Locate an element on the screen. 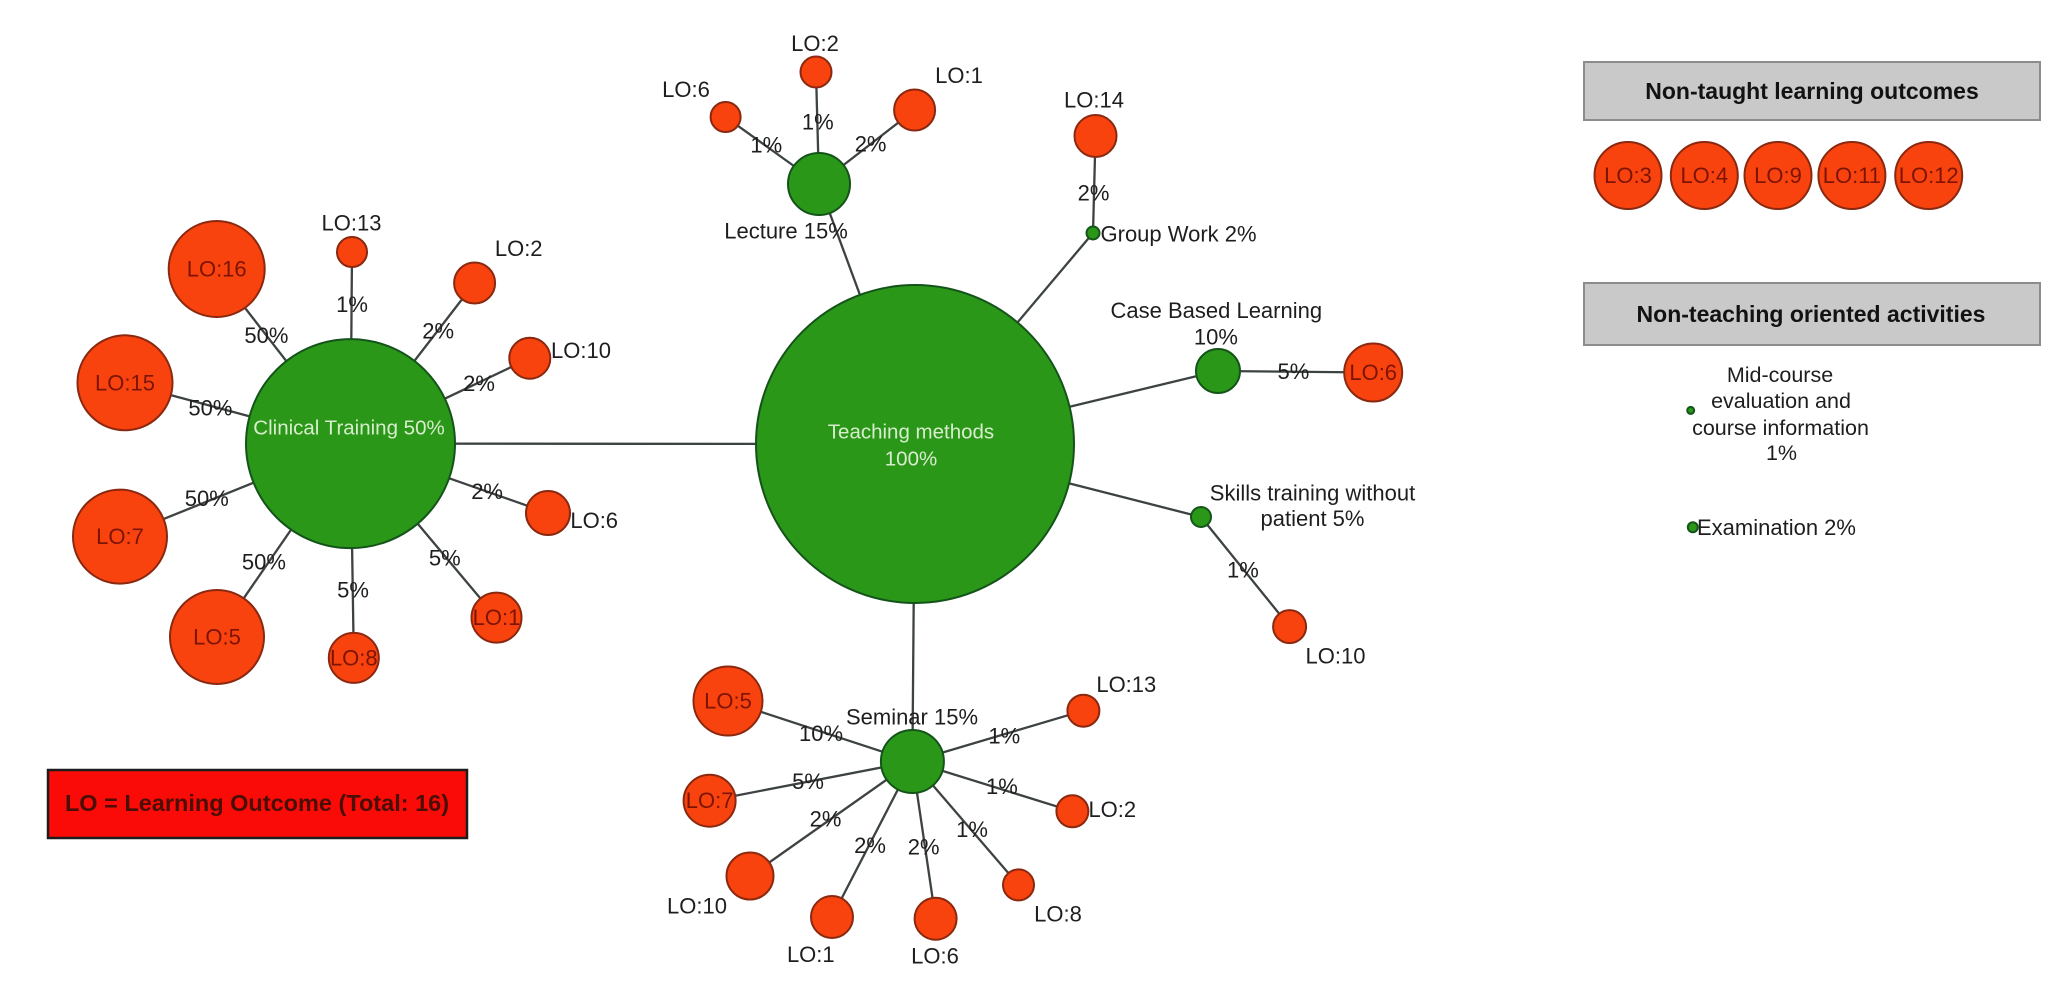 The width and height of the screenshot is (2059, 1001). svg-text: Examination 2% is located at coordinates (1776, 527).